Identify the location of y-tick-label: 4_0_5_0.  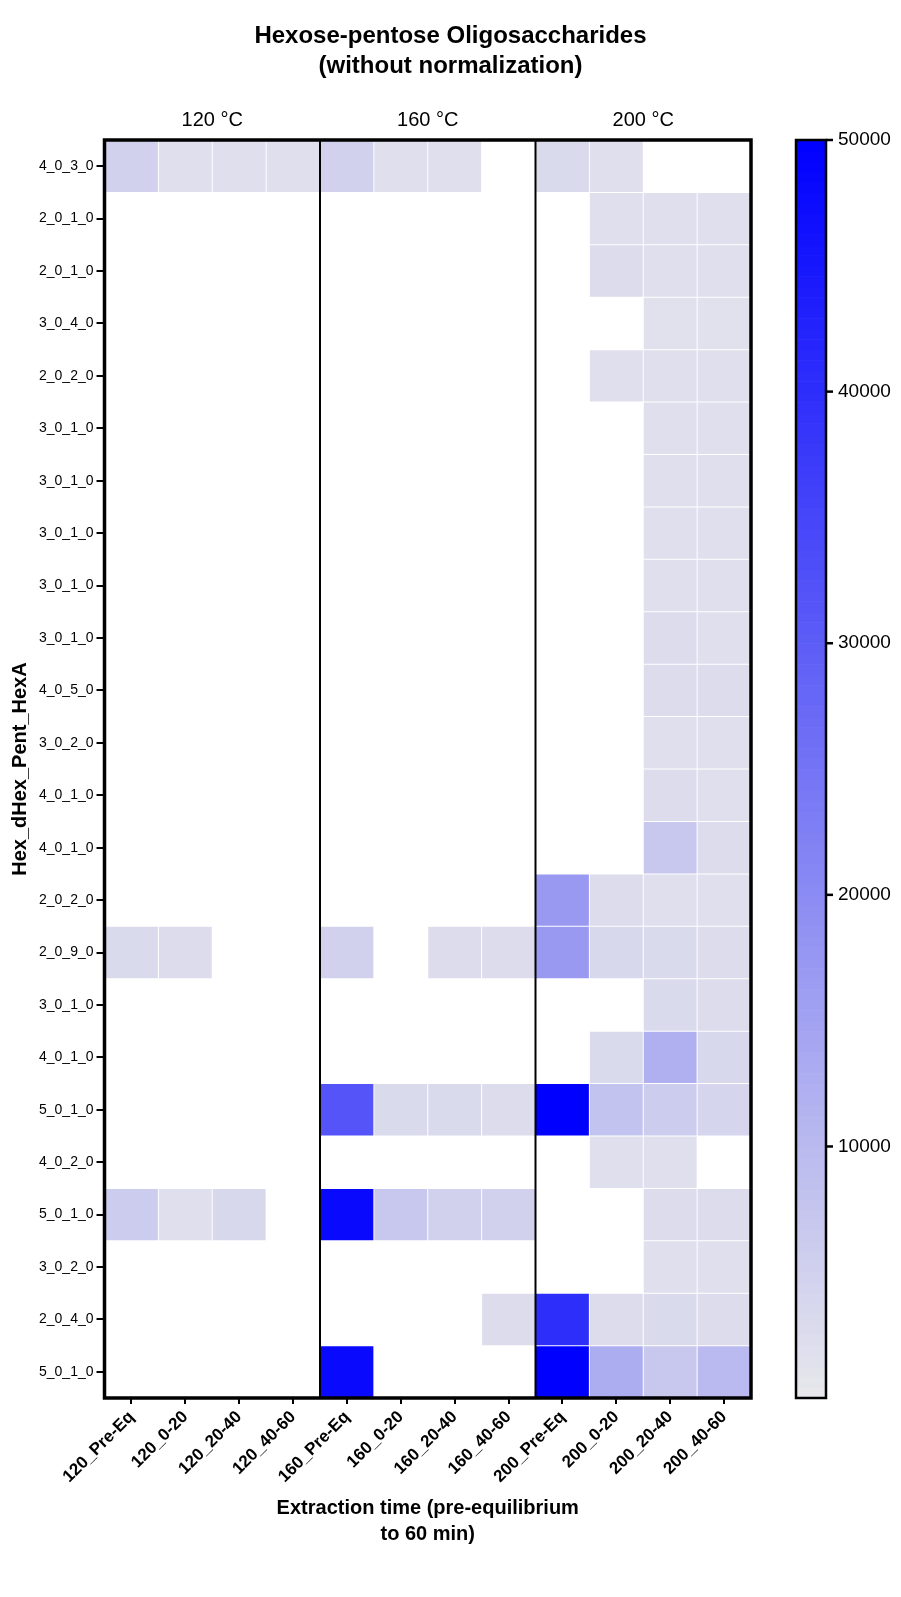
(66, 689).